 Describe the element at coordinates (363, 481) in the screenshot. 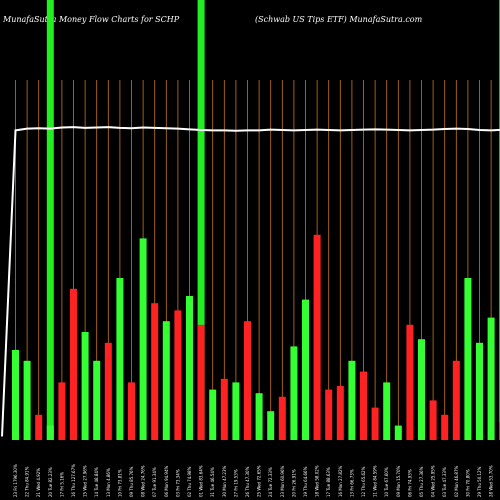

I see `x-tick-label: 12 Thu 65.62%` at that location.